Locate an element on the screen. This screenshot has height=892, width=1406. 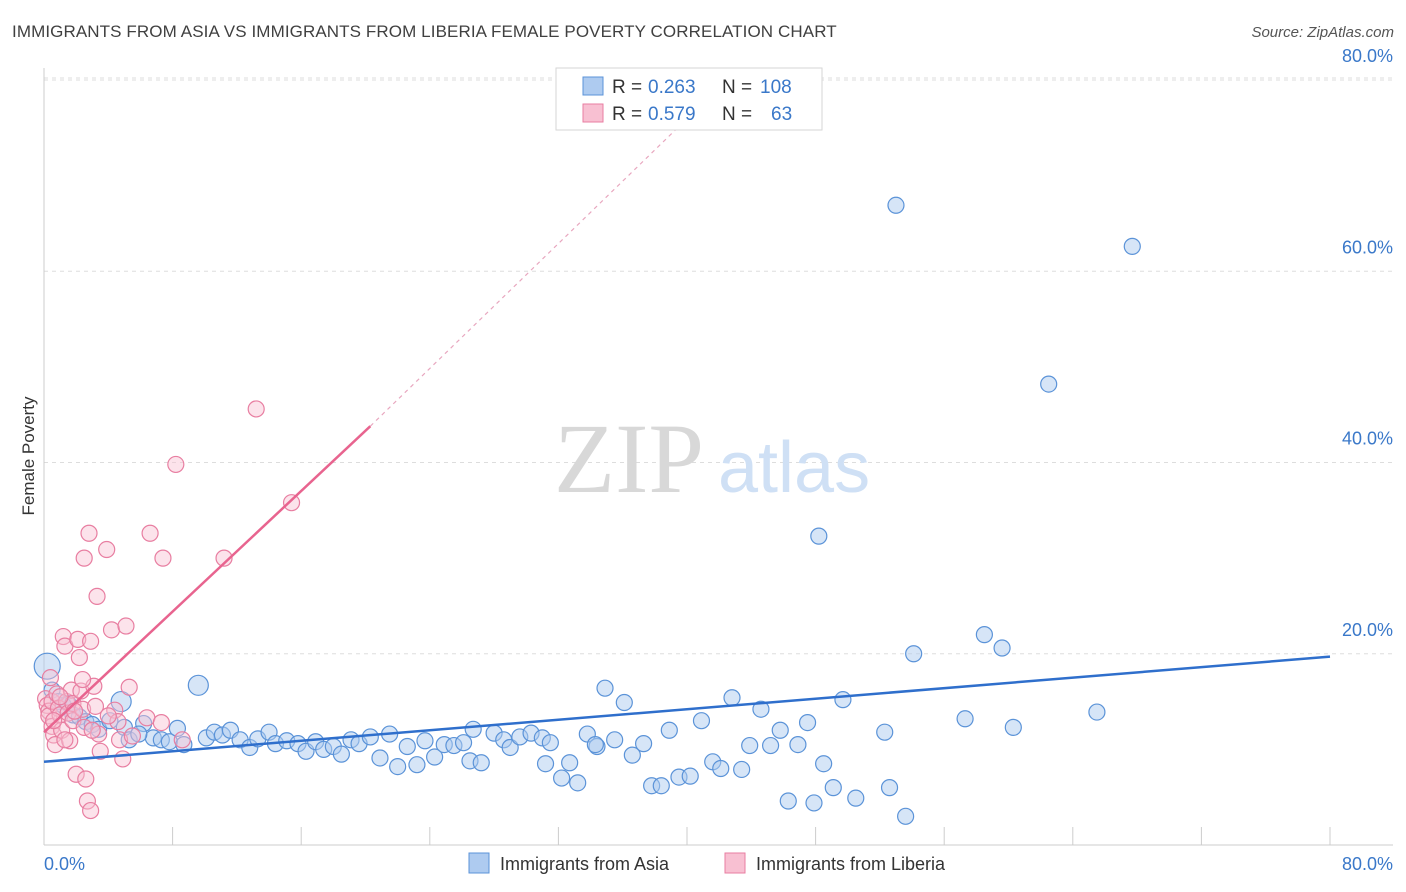
legend-asia-n-label: N = is located at coordinates (737, 87).